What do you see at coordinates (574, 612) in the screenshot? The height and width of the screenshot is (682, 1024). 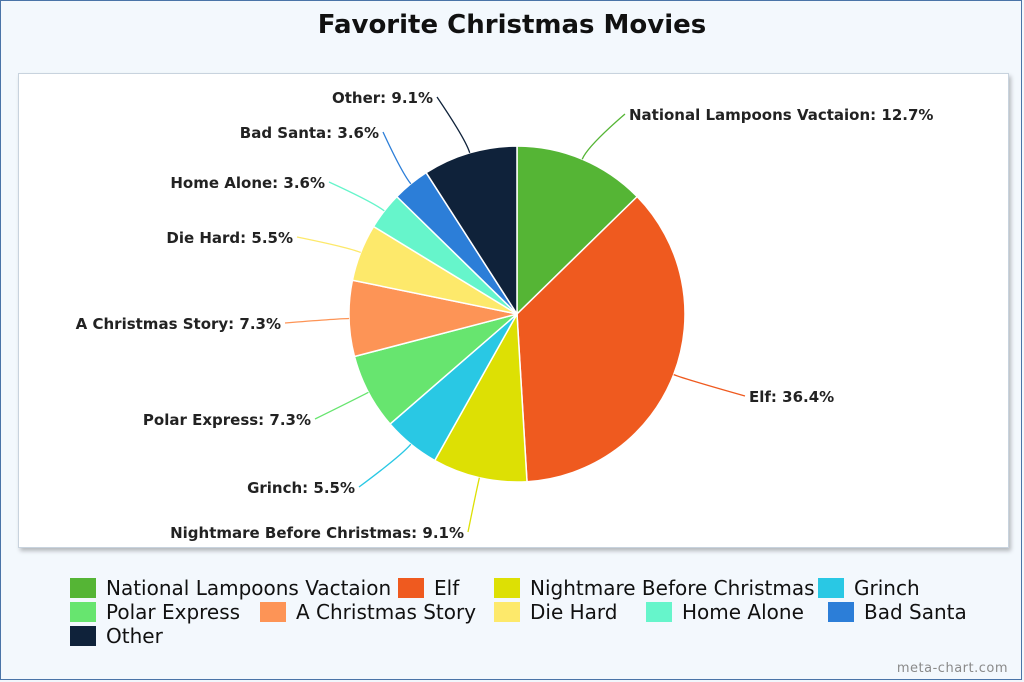 I see `legend-label: Die Hard` at bounding box center [574, 612].